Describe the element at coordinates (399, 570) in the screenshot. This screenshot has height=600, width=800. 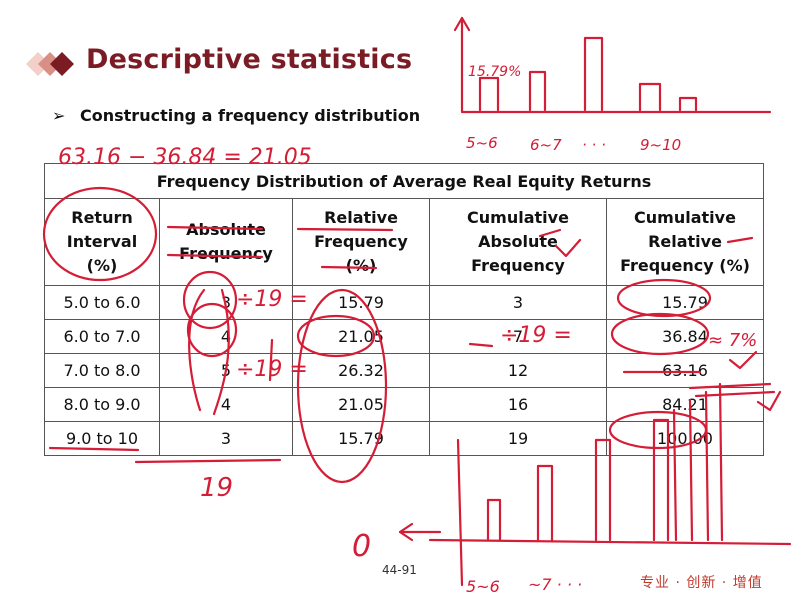
I see `page-number: 44-91` at that location.